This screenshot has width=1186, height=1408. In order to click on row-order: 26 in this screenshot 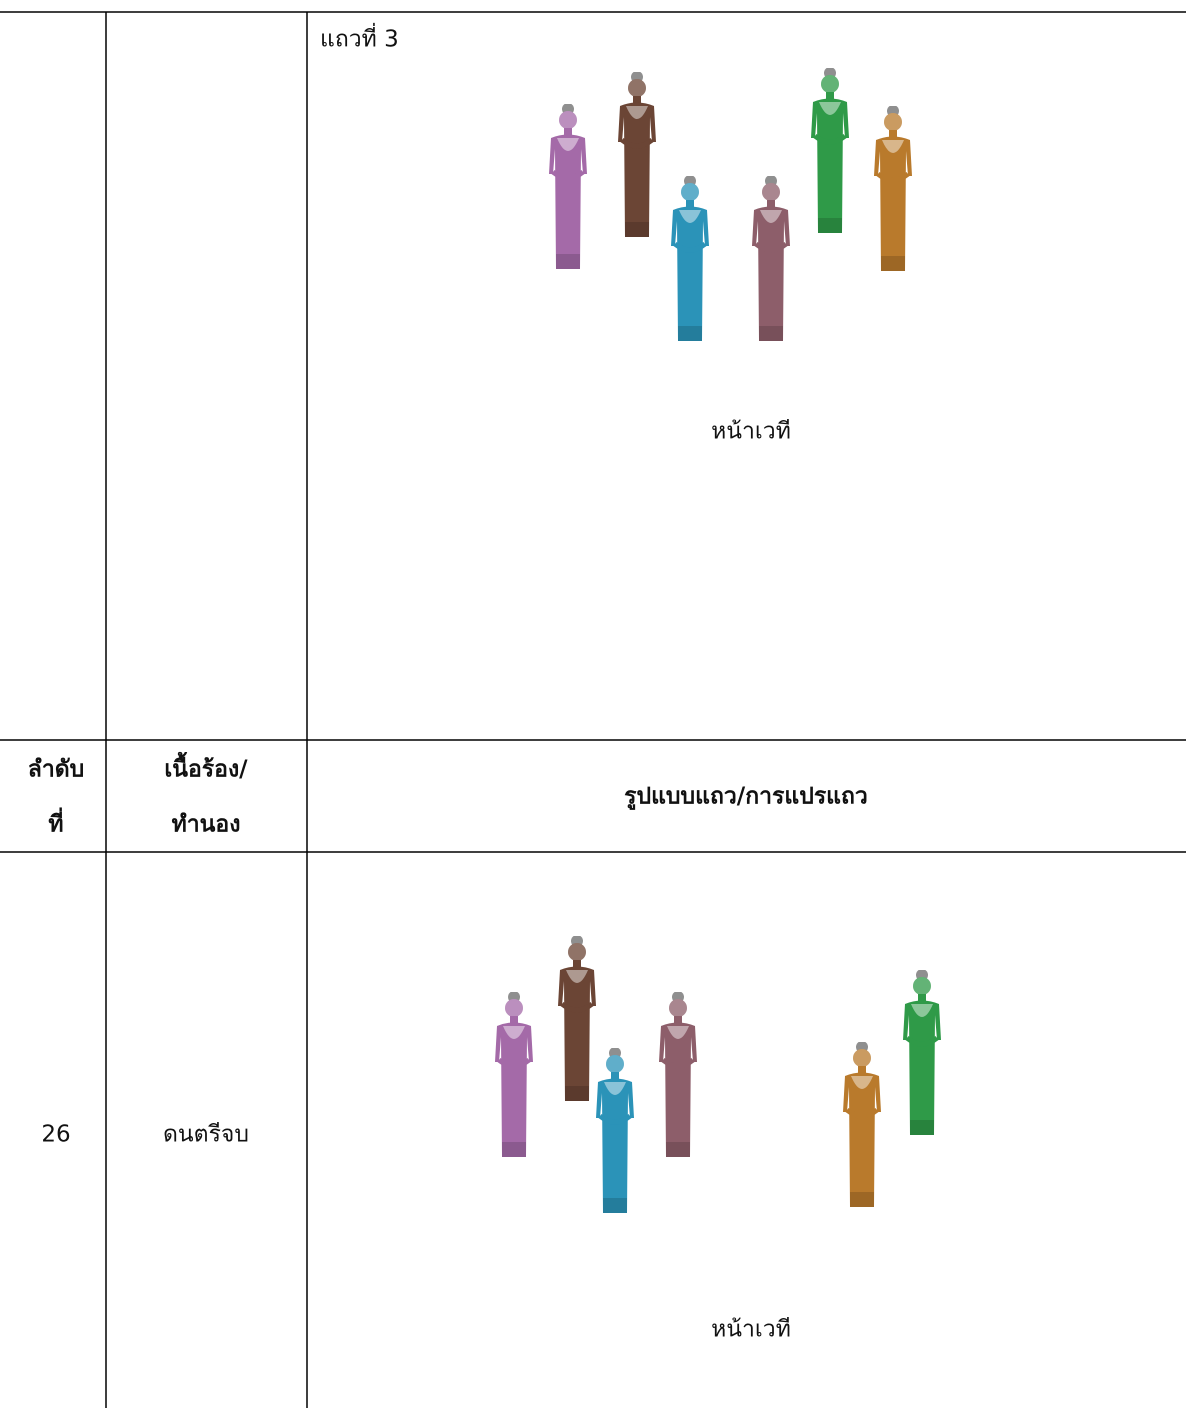, I will do `click(55, 1135)`.